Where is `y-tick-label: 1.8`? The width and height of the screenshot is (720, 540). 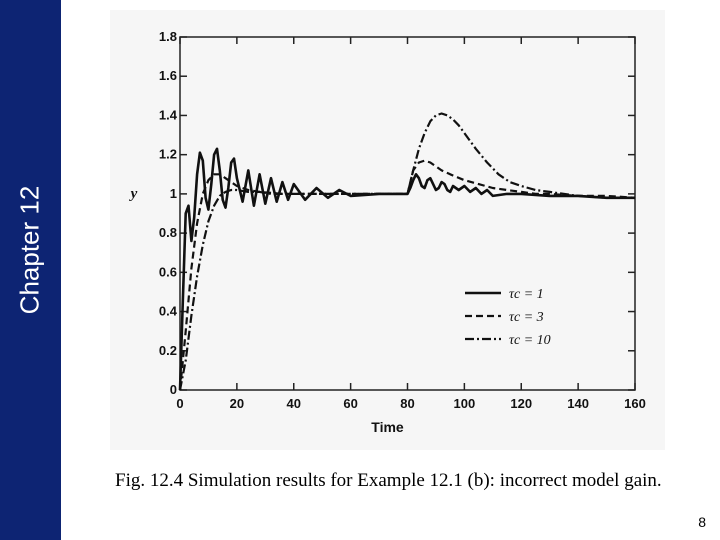
y-tick-label: 1.8 is located at coordinates (168, 36).